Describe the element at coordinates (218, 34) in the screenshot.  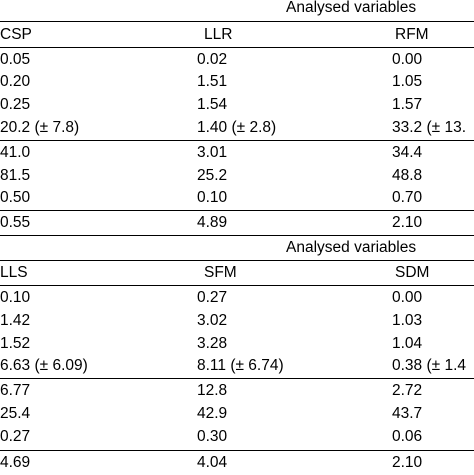
I see `column-header-llr: LLR` at that location.